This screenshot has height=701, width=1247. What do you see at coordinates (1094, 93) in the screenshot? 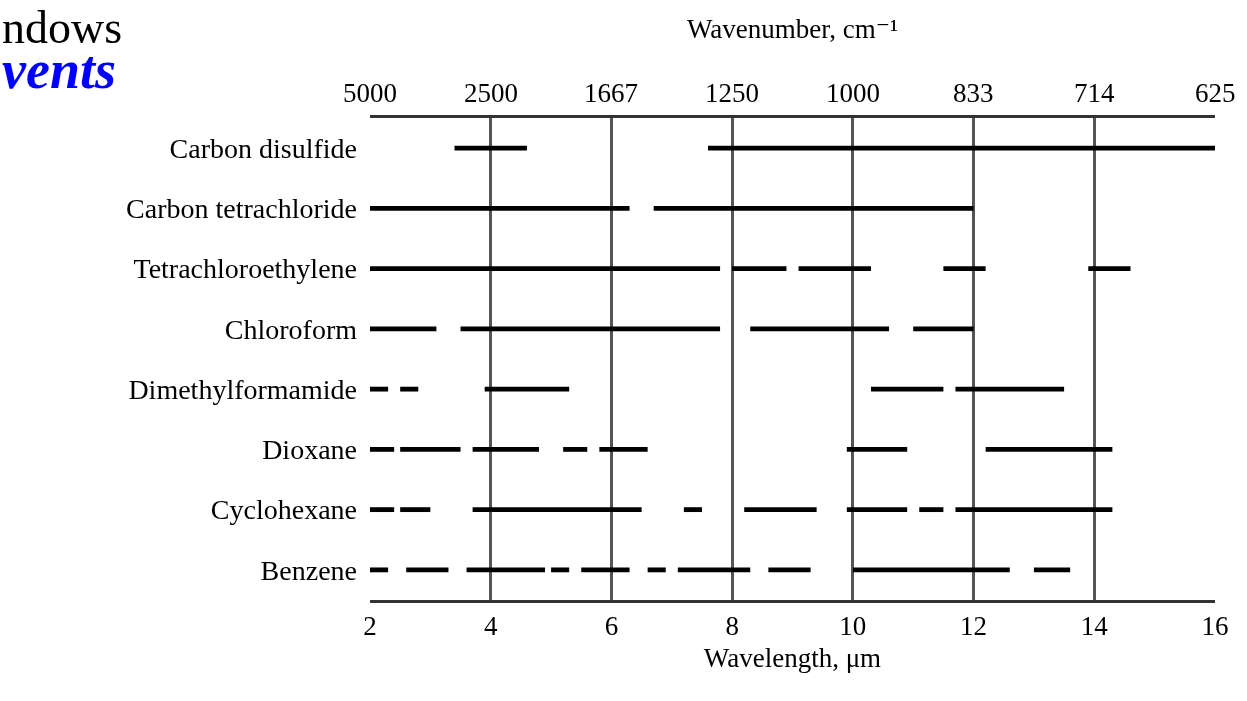
I see `text: 714` at bounding box center [1094, 93].